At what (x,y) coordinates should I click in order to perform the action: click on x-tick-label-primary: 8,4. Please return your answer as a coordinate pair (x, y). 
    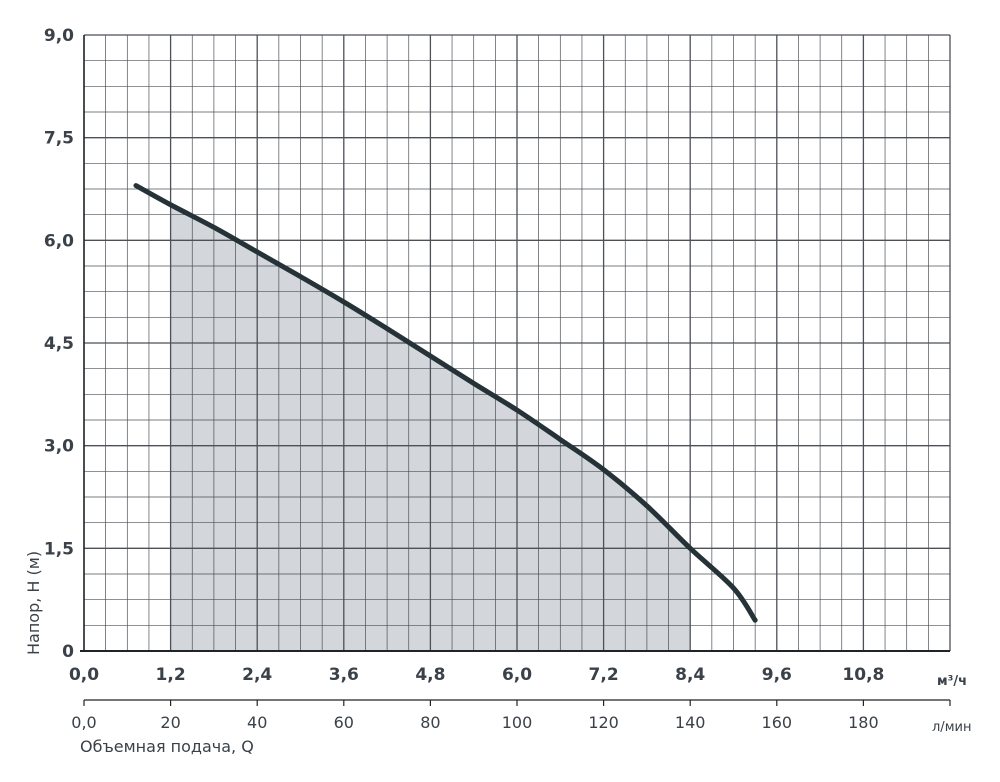
    Looking at the image, I should click on (690, 675).